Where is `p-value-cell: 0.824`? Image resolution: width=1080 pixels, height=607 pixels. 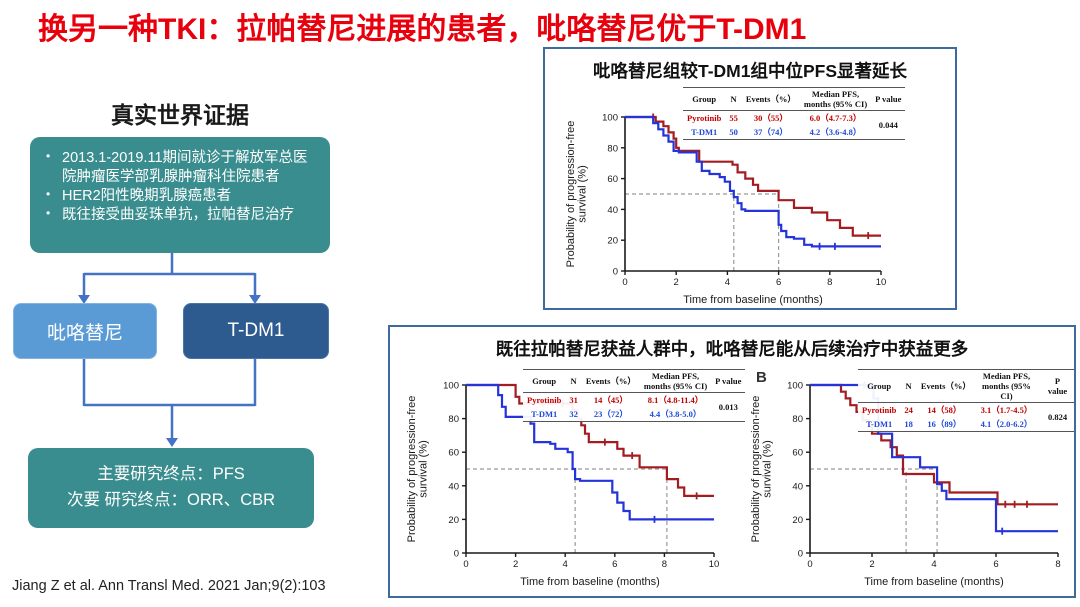
p-value-cell: 0.824 is located at coordinates (1057, 417).